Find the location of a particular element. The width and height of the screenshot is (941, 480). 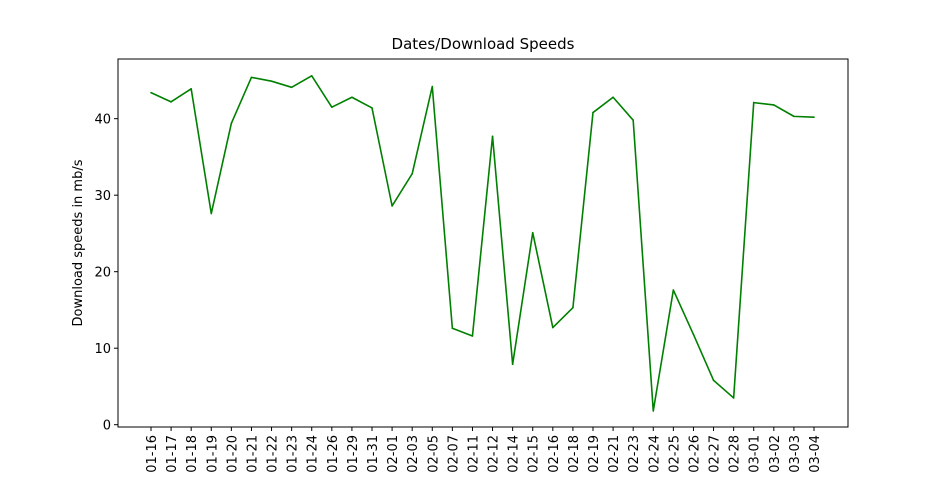

x-tick-label: 02-15 is located at coordinates (534, 454).